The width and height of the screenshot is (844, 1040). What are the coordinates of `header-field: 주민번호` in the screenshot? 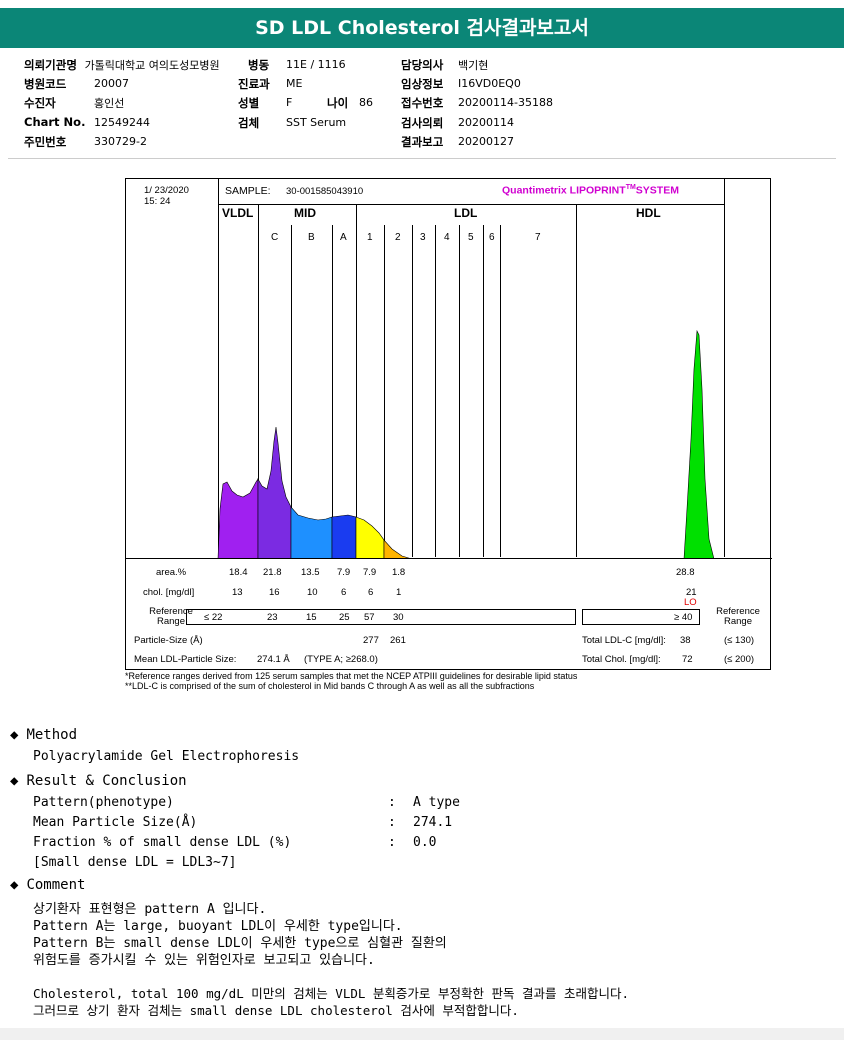 It's located at (45, 142).